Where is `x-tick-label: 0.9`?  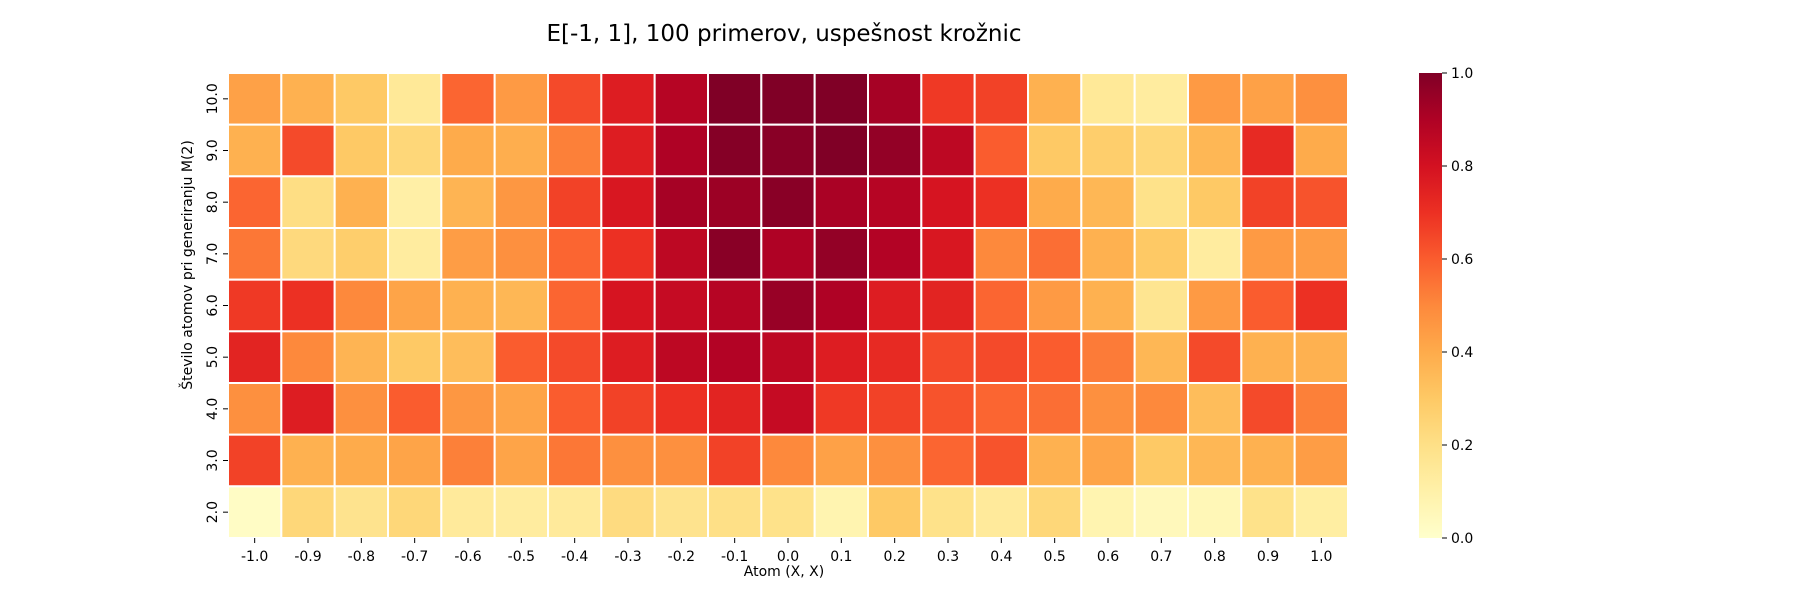
x-tick-label: 0.9 is located at coordinates (1268, 557).